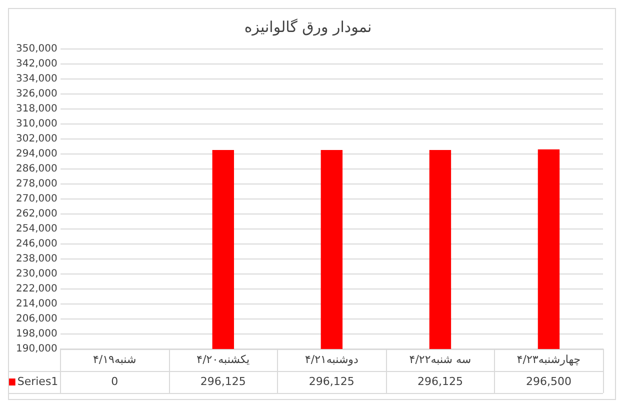 The width and height of the screenshot is (624, 408). I want to click on x-tick-label: دوشنبه۴/۲۱, so click(331, 359).